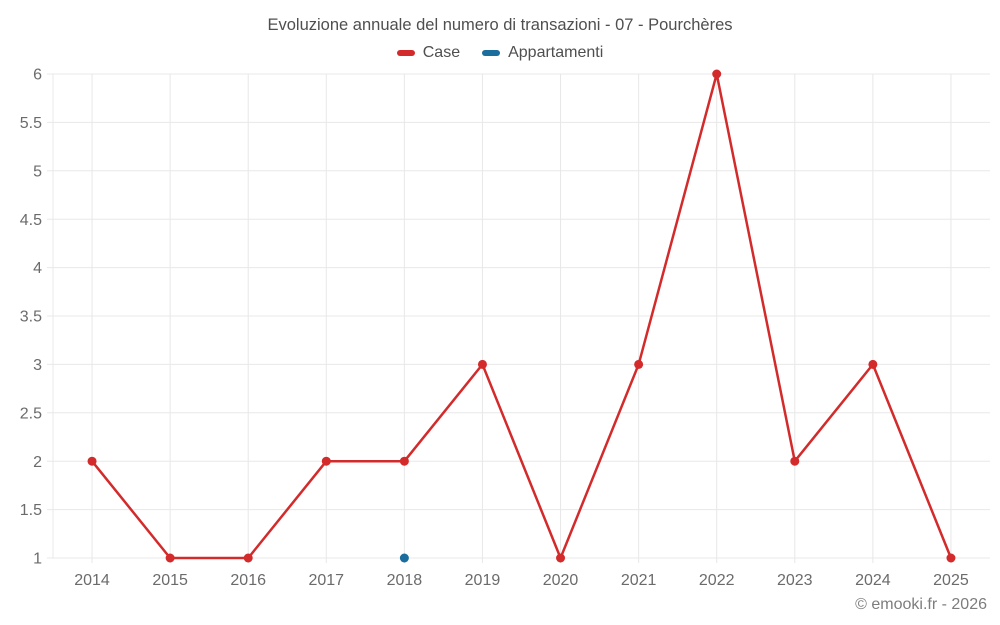  I want to click on y-axis-tick-label: 4.5, so click(31, 220).